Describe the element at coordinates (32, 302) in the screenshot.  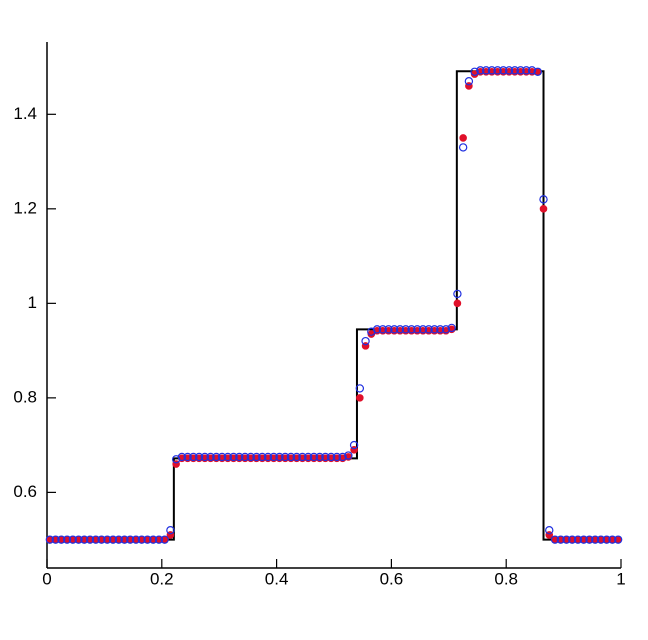
I see `y-tick-label: 1` at that location.